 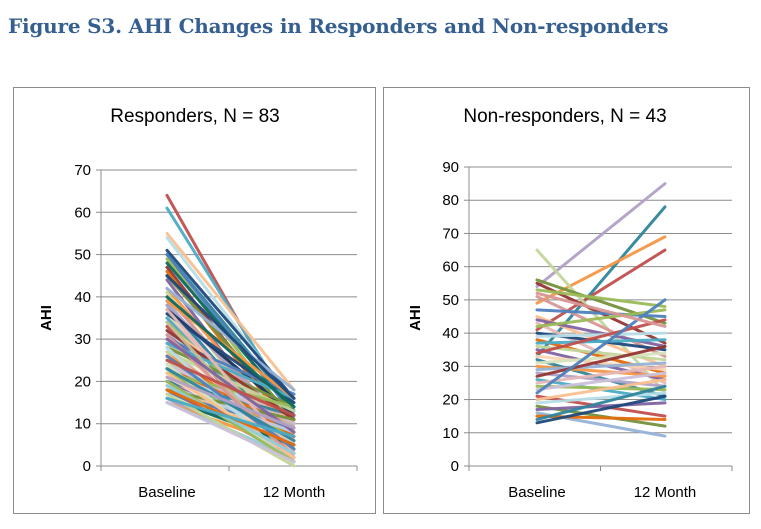 I want to click on chart-title: Non-responders, N = 43, so click(x=564, y=116).